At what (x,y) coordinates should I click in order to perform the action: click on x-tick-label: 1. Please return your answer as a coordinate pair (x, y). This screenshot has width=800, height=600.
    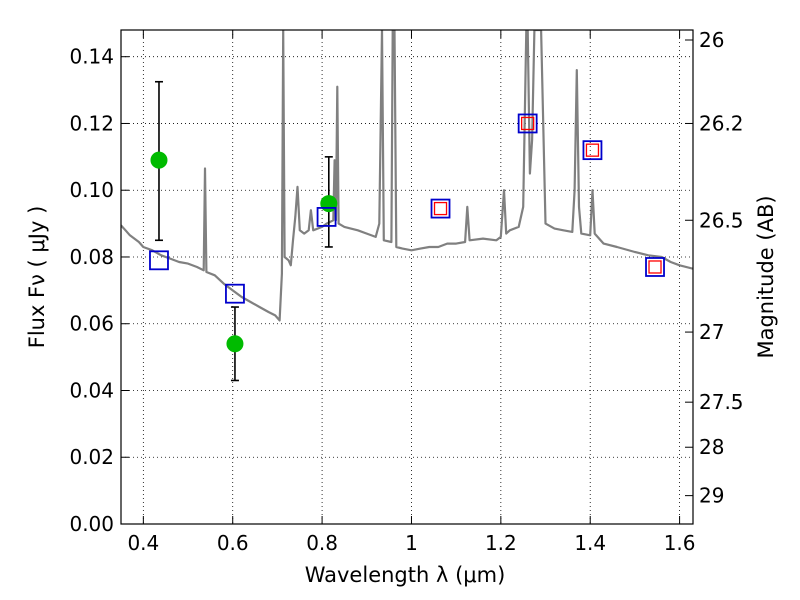
    Looking at the image, I should click on (411, 543).